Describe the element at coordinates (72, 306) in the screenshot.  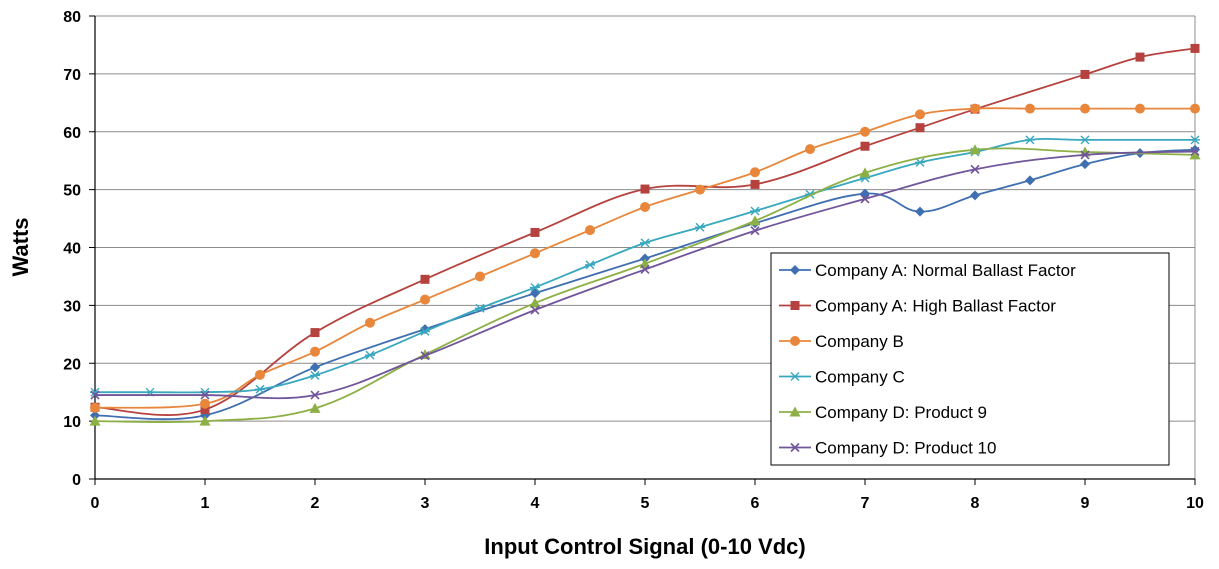
I see `y-tick-label: 30` at that location.